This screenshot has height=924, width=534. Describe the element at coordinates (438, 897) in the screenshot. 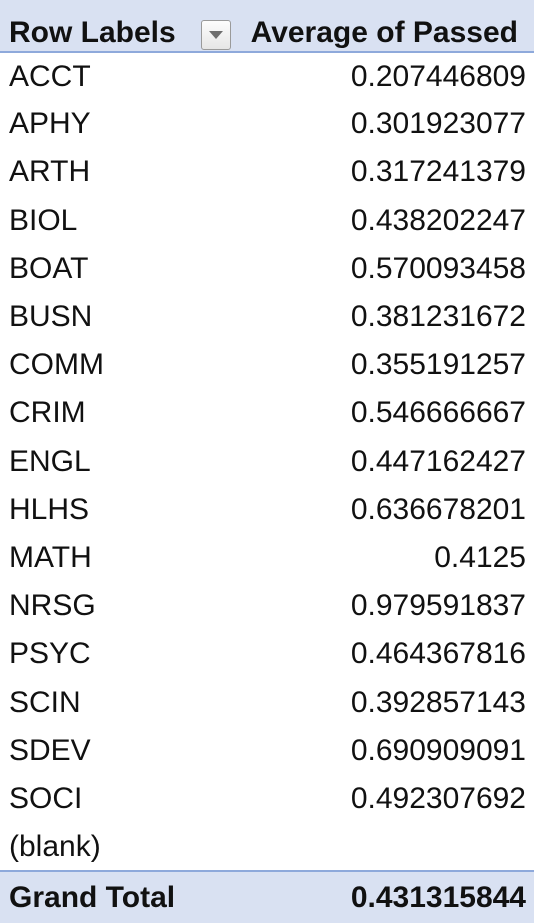

I see `grand-total-value: 0.431315844` at that location.